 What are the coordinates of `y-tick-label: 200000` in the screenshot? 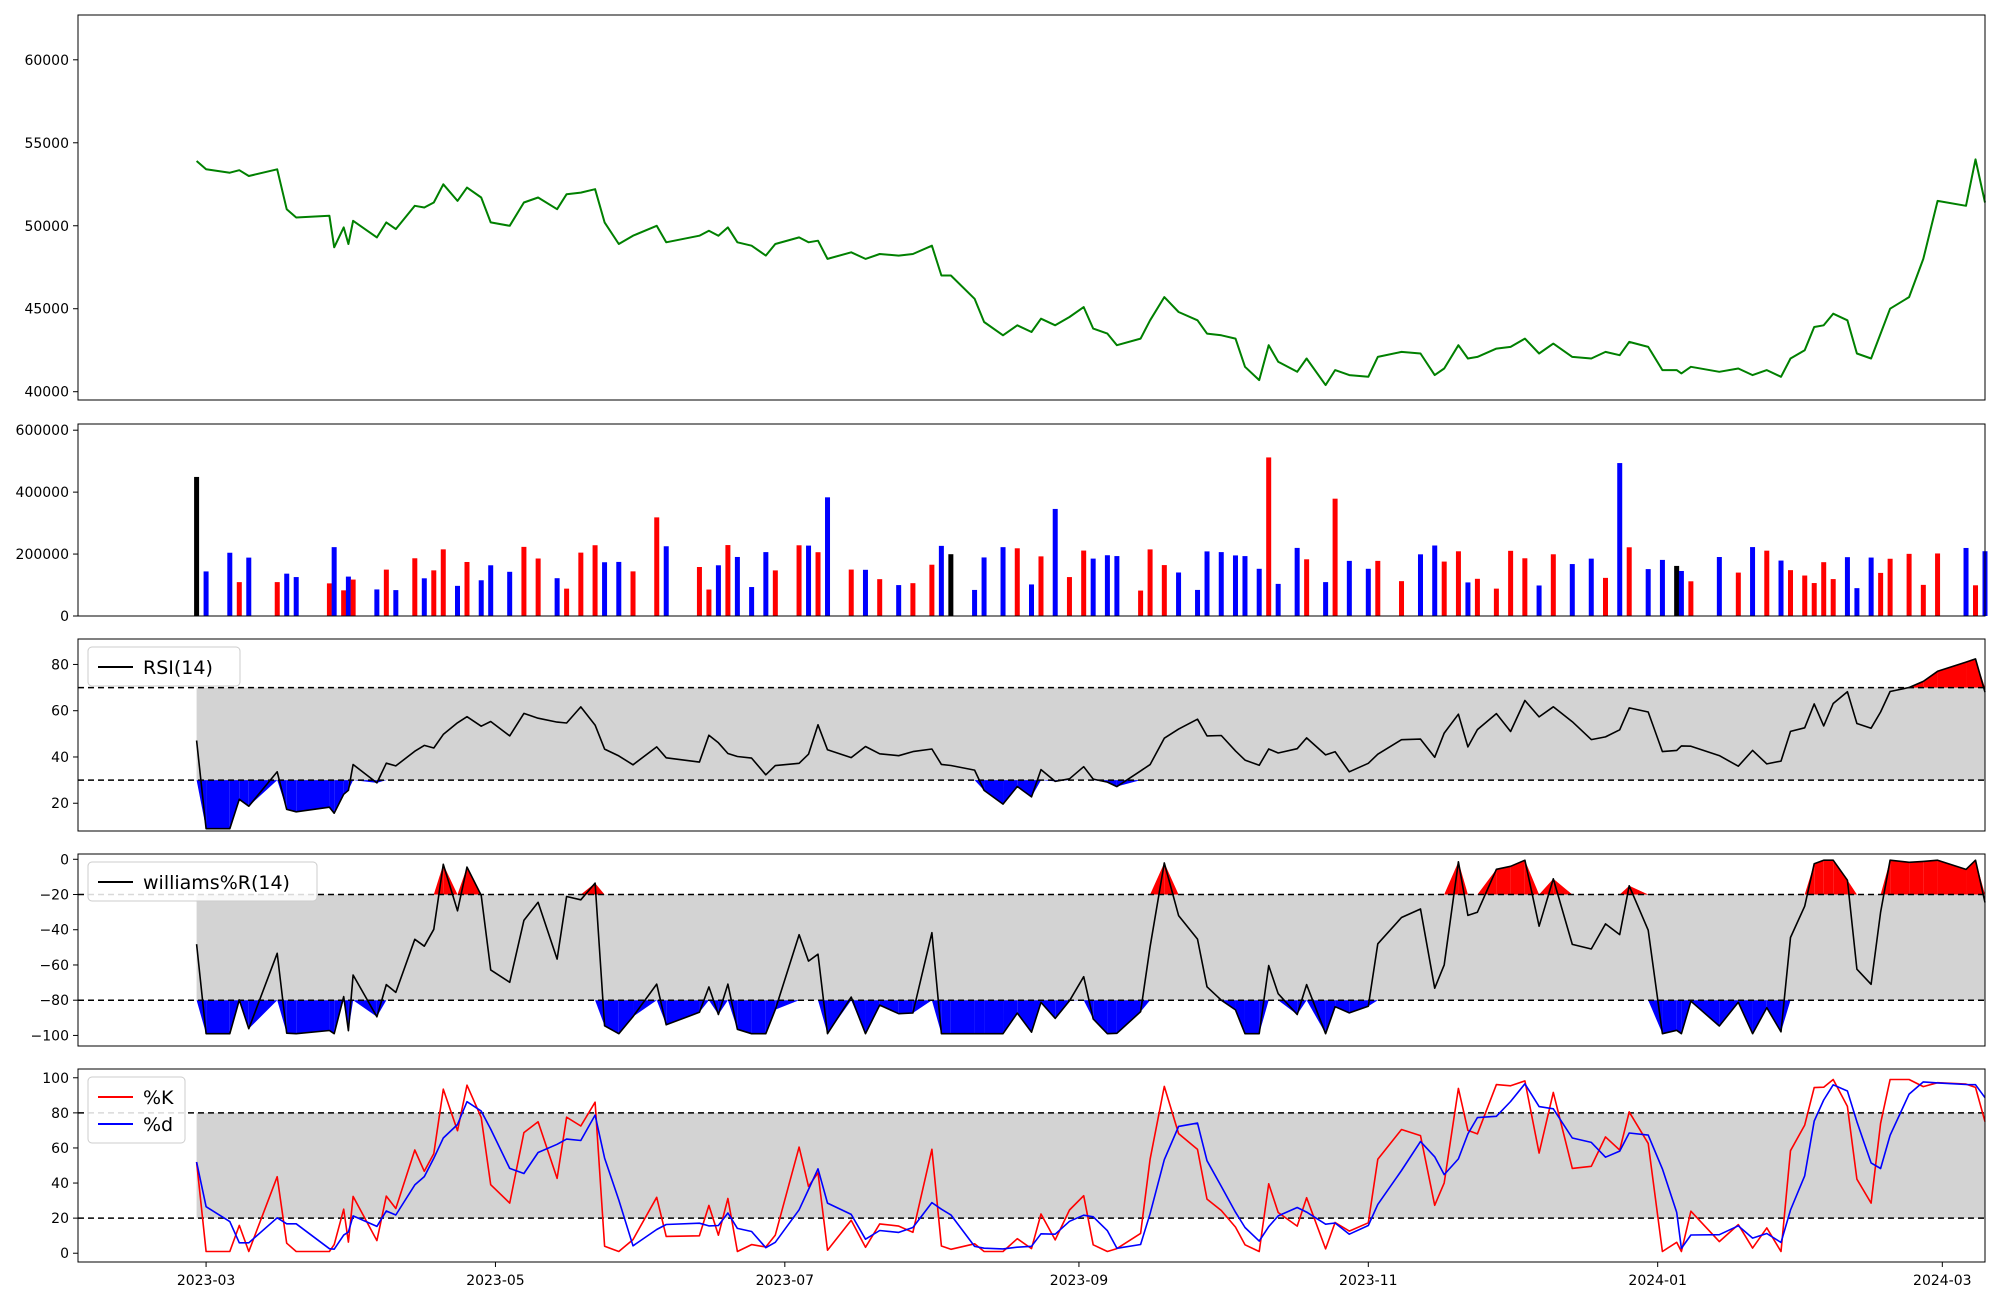 It's located at (42, 555).